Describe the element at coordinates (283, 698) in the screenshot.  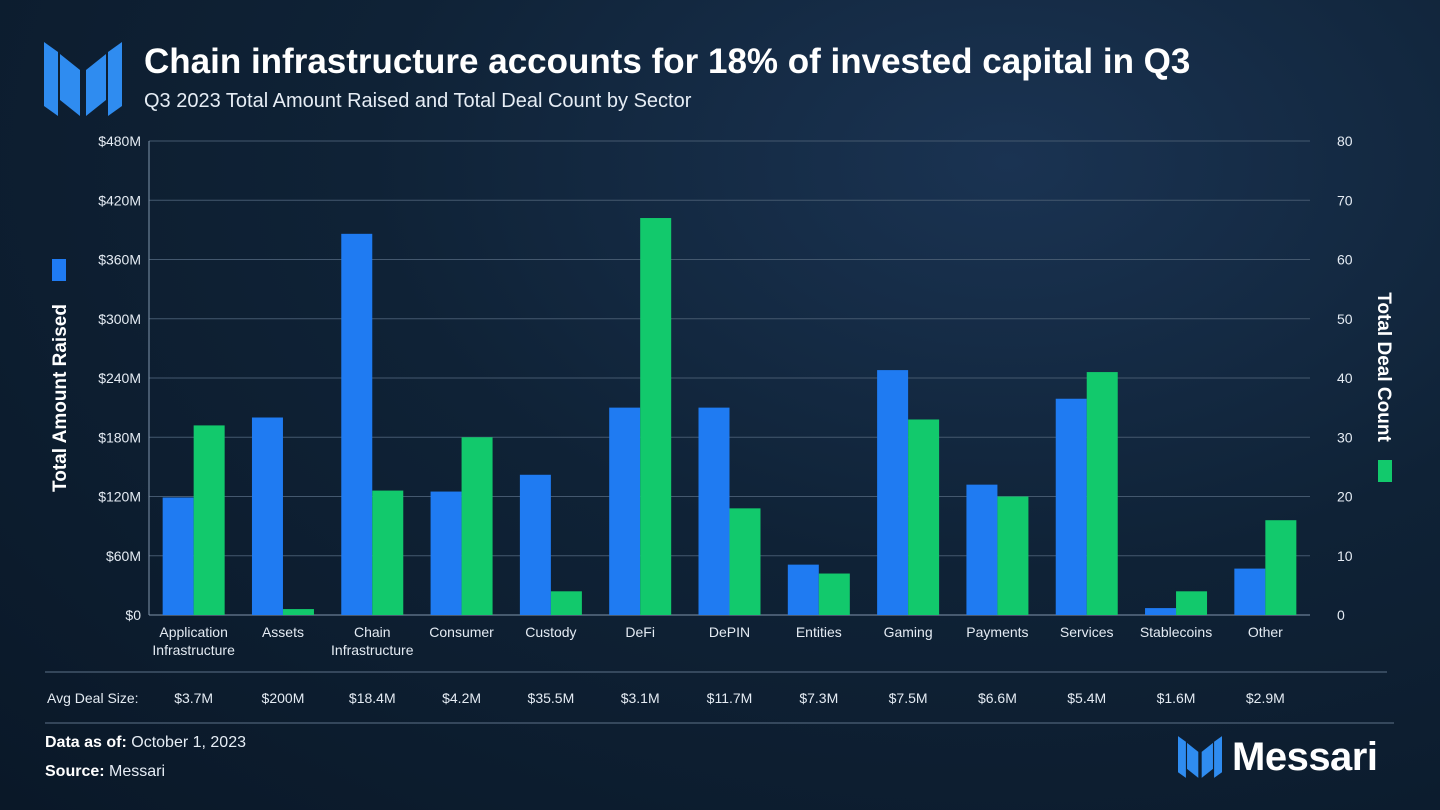
I see `avg-deal-size-value: $200M` at that location.